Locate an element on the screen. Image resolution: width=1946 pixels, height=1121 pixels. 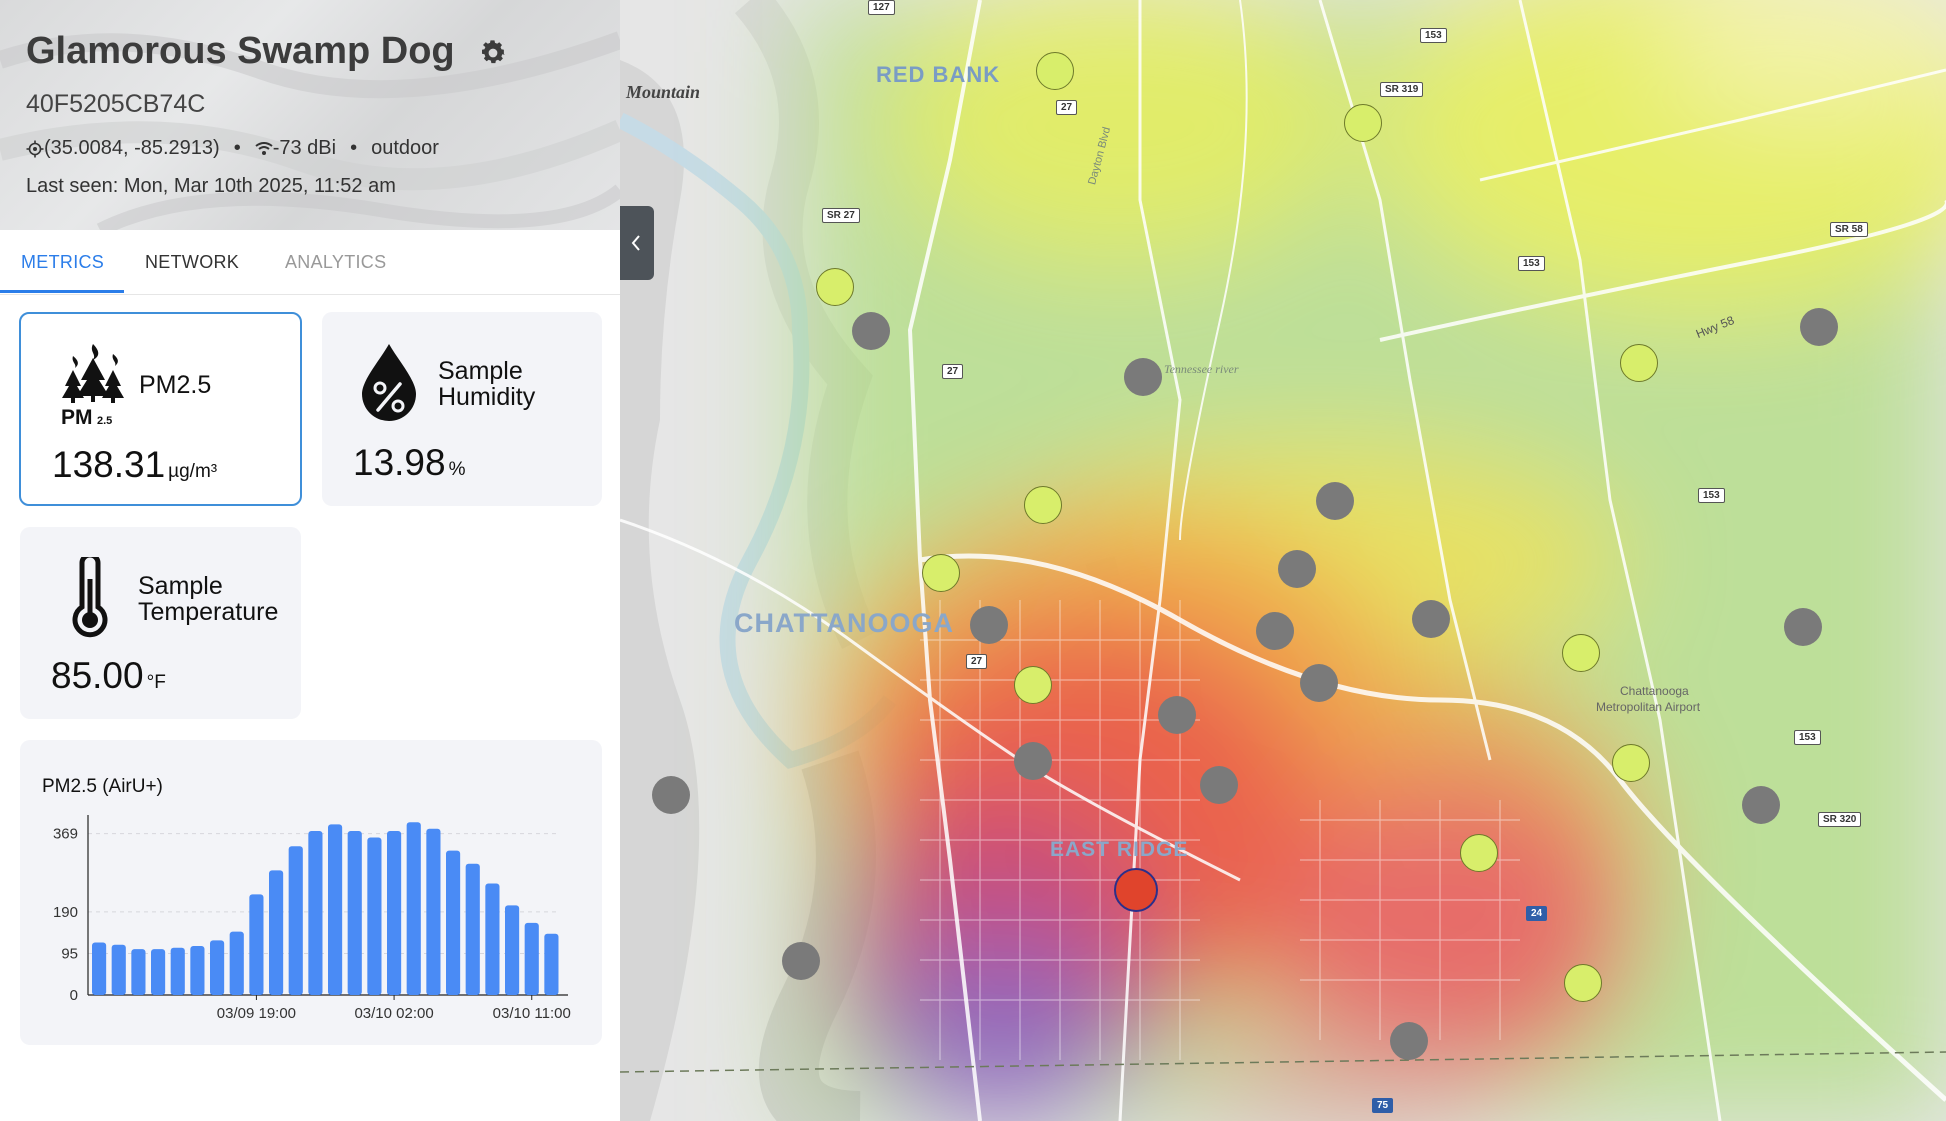
interstate-shield: 75 is located at coordinates (1383, 1105).